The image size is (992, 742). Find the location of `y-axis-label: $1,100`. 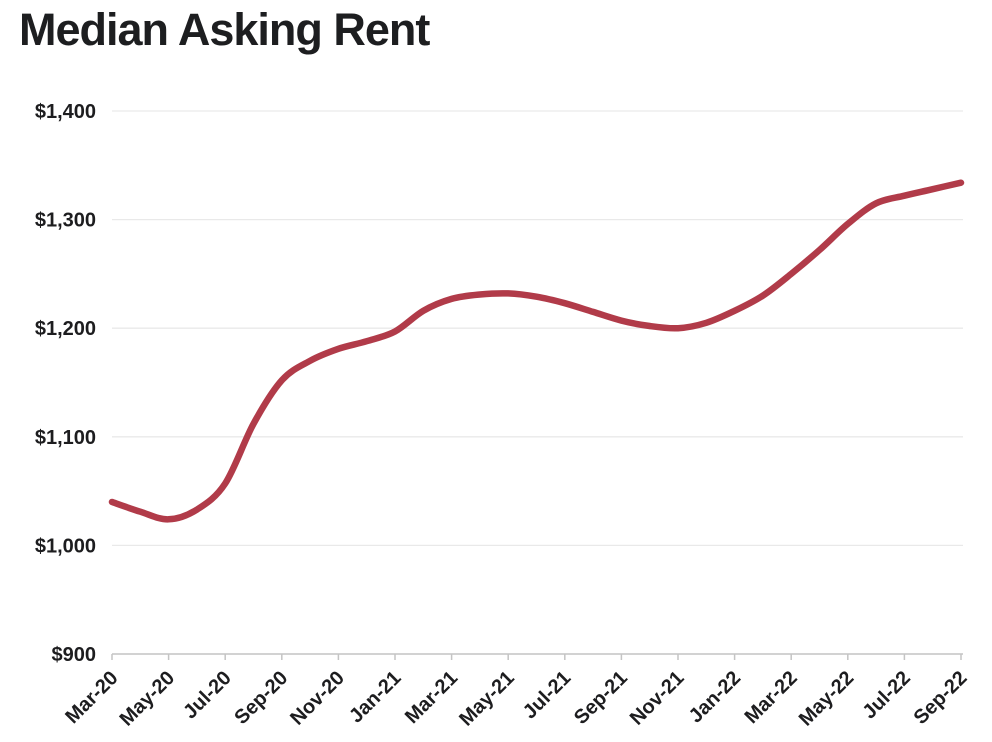

y-axis-label: $1,100 is located at coordinates (65, 438).